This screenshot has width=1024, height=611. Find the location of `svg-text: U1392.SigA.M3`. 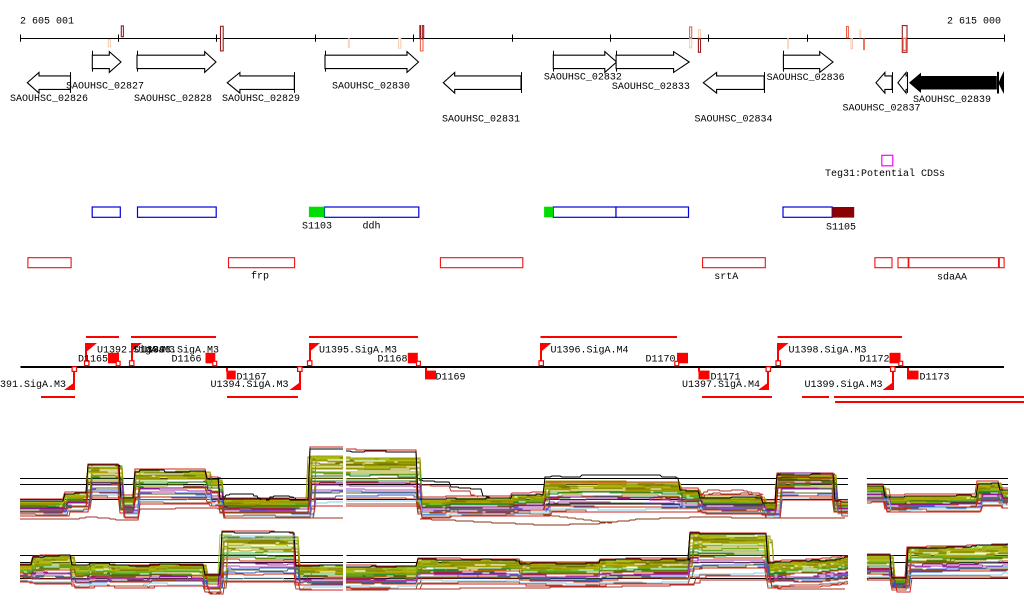

svg-text: U1392.SigA.M3 is located at coordinates (136, 350).